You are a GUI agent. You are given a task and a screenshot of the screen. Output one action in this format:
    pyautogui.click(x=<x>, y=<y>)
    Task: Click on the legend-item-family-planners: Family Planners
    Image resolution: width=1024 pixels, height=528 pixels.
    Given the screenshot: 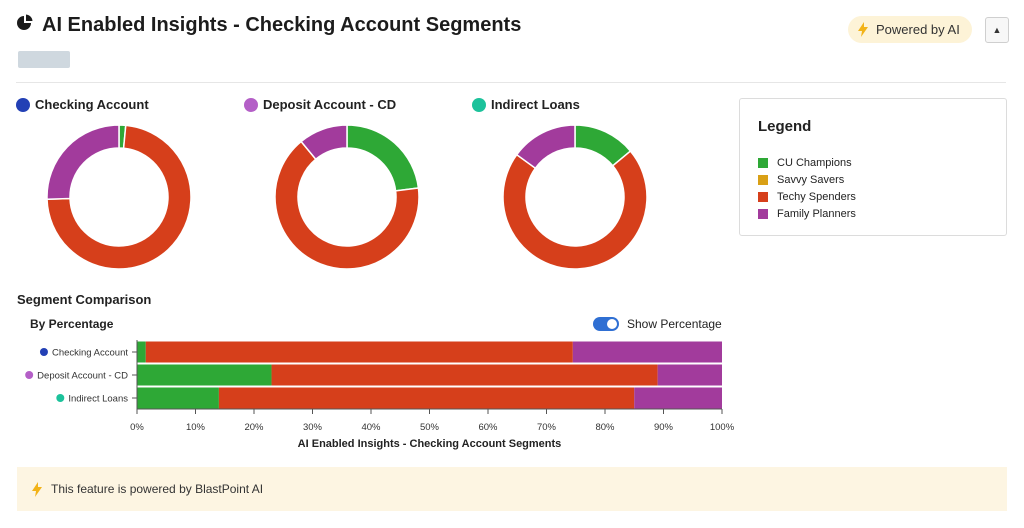 What is the action you would take?
    pyautogui.click(x=807, y=213)
    